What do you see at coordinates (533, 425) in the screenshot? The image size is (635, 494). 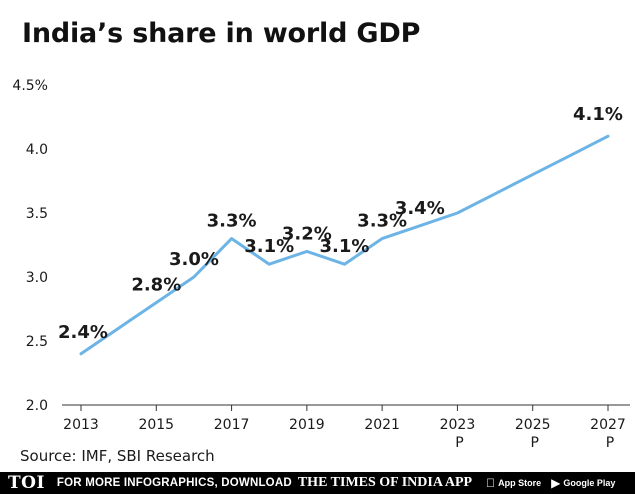 I see `x-tick-label-6: 2025` at bounding box center [533, 425].